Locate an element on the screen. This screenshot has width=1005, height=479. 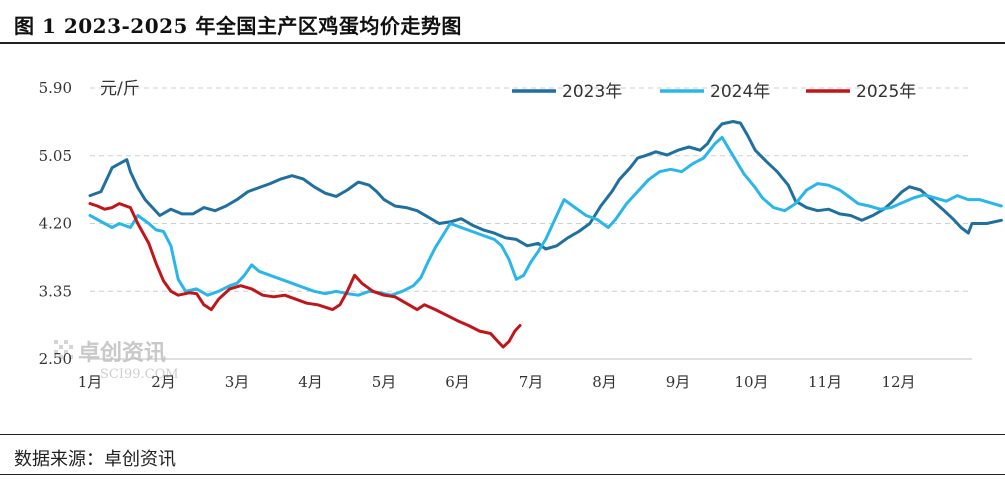
watermark-name: 卓创资讯 is located at coordinates (122, 353).